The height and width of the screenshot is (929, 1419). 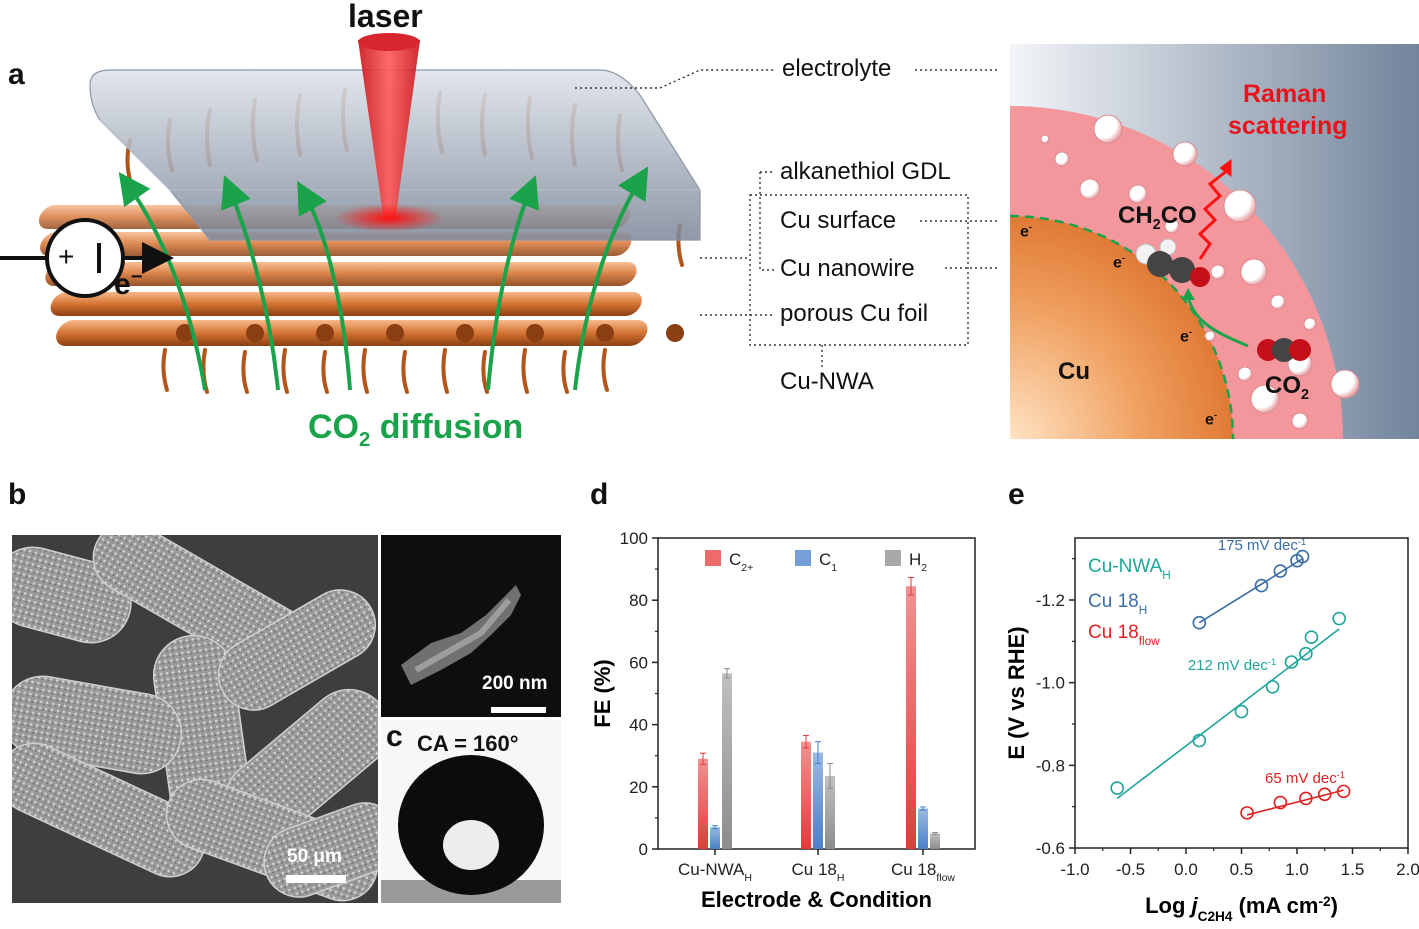 What do you see at coordinates (1130, 869) in the screenshot?
I see `x-tick-label: -0.5` at bounding box center [1130, 869].